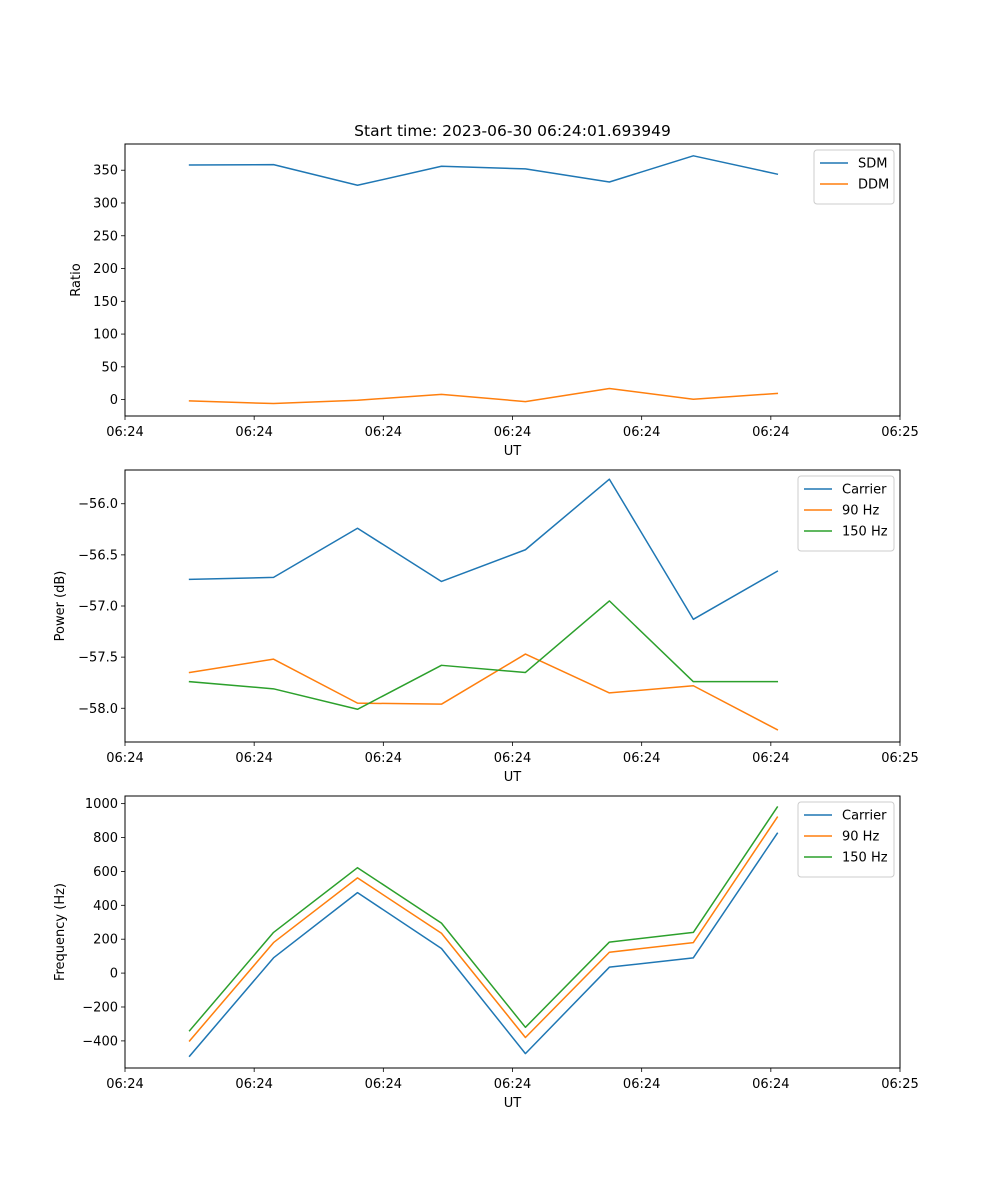 The image size is (1000, 1200). Describe the element at coordinates (109, 367) in the screenshot. I see `y-tick-label: 50` at that location.